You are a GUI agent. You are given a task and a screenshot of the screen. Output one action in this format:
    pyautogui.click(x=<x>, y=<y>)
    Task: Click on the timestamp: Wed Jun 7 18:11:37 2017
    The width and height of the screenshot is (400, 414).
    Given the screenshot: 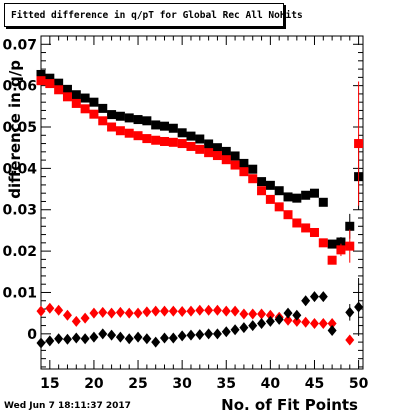 What is the action you would take?
    pyautogui.click(x=67, y=406)
    